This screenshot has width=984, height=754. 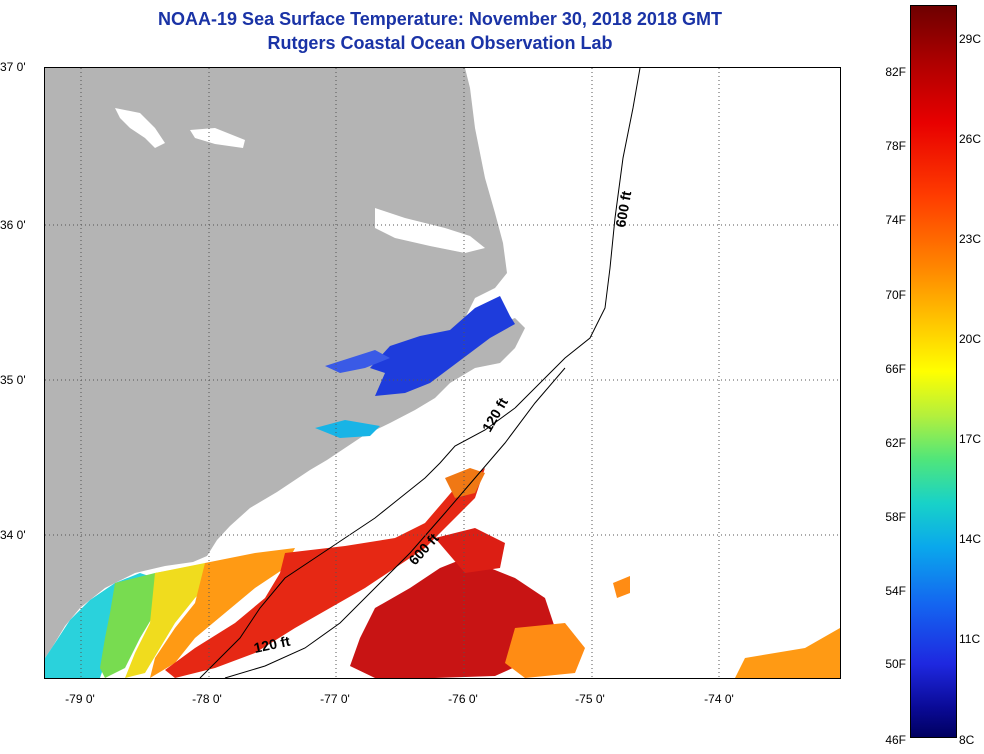 What do you see at coordinates (442, 346) in the screenshot?
I see `pamlico-sound-cold-water` at bounding box center [442, 346].